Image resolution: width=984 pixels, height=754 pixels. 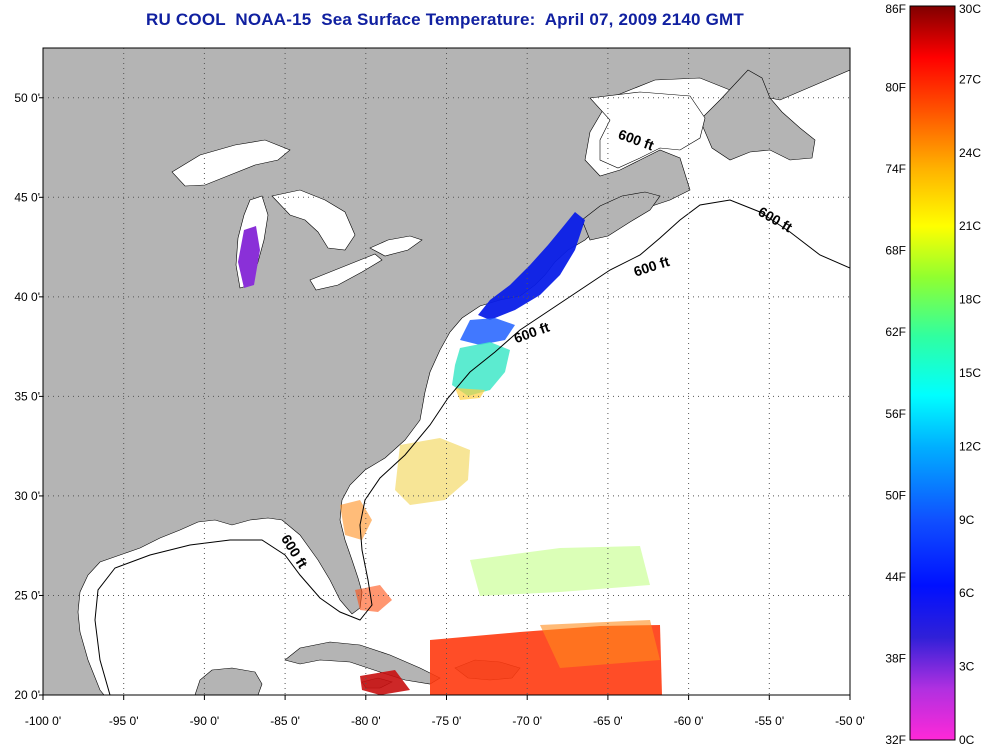 I want to click on y-tick-label: 45 0', so click(x=27, y=197).